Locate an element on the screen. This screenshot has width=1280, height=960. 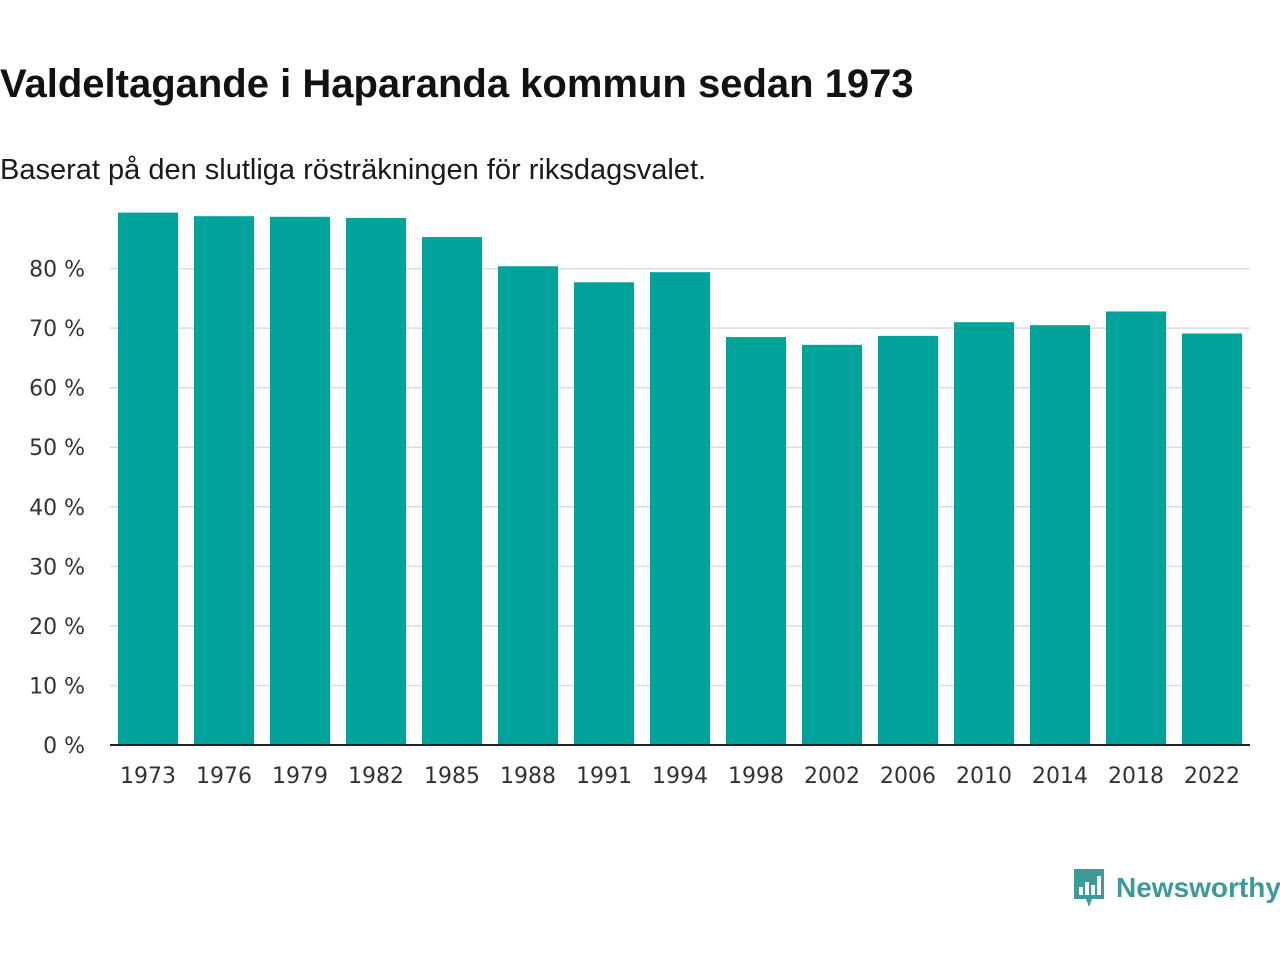
y-tick-label: 80 % is located at coordinates (57, 270).